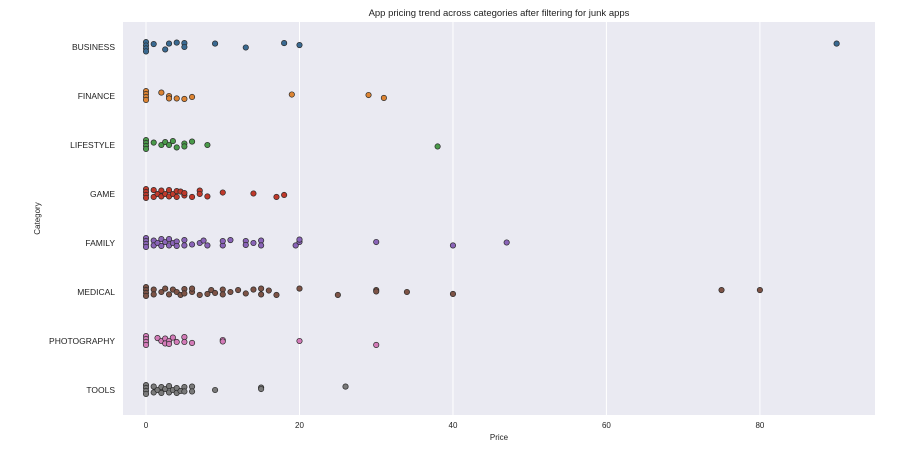 The width and height of the screenshot is (918, 452). Describe the element at coordinates (92, 145) in the screenshot. I see `category-label-lifestyle: LIFESTYLE` at that location.